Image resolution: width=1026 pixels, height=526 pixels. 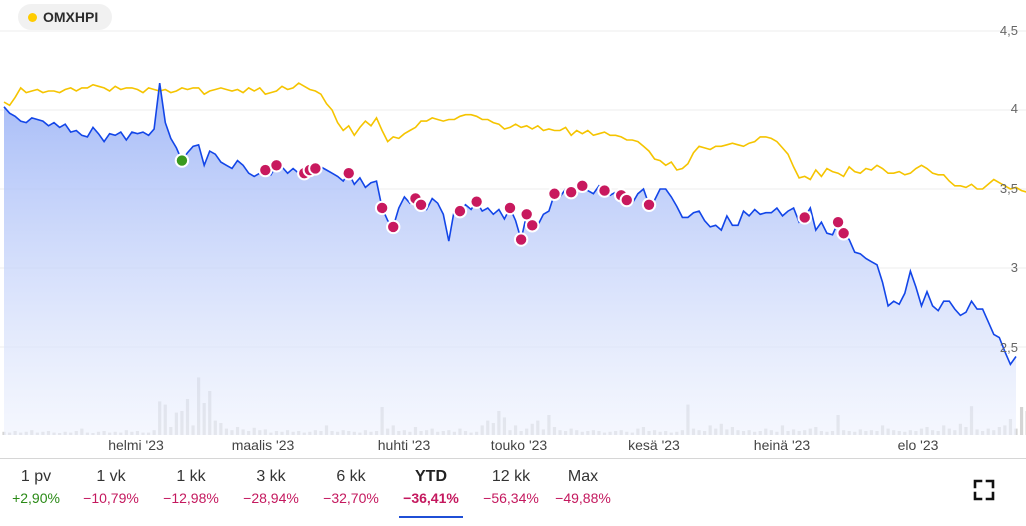 What do you see at coordinates (136, 445) in the screenshot?
I see `x-tick-label: helmi '23` at bounding box center [136, 445].